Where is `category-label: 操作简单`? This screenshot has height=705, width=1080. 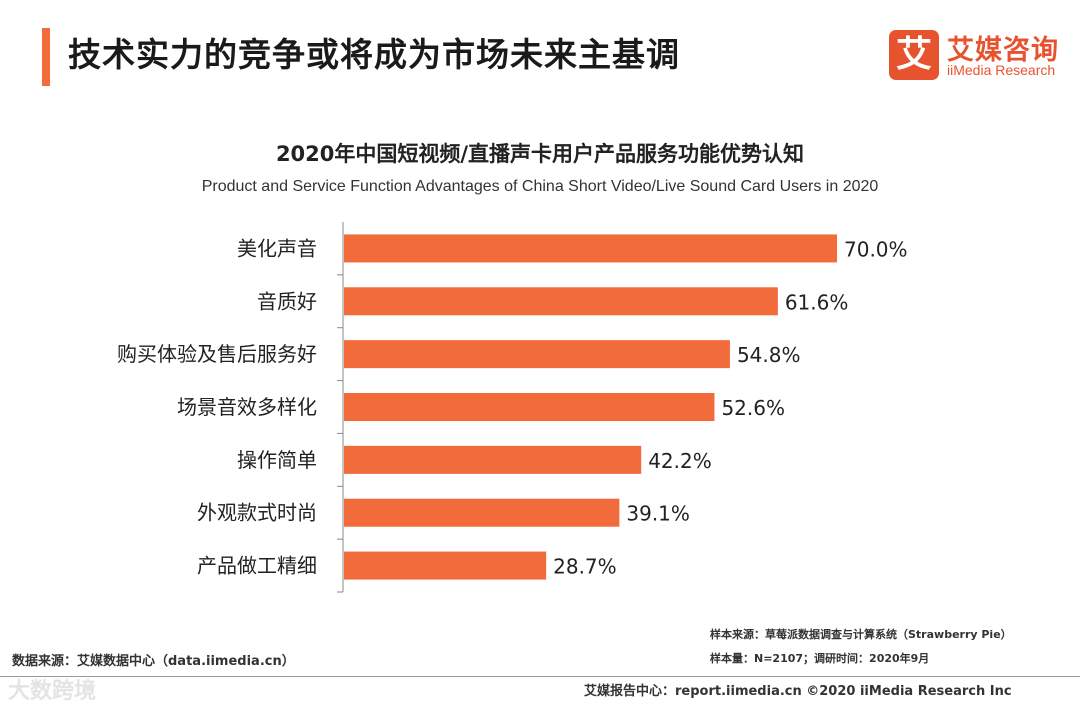
category-label: 操作简单 is located at coordinates (277, 460).